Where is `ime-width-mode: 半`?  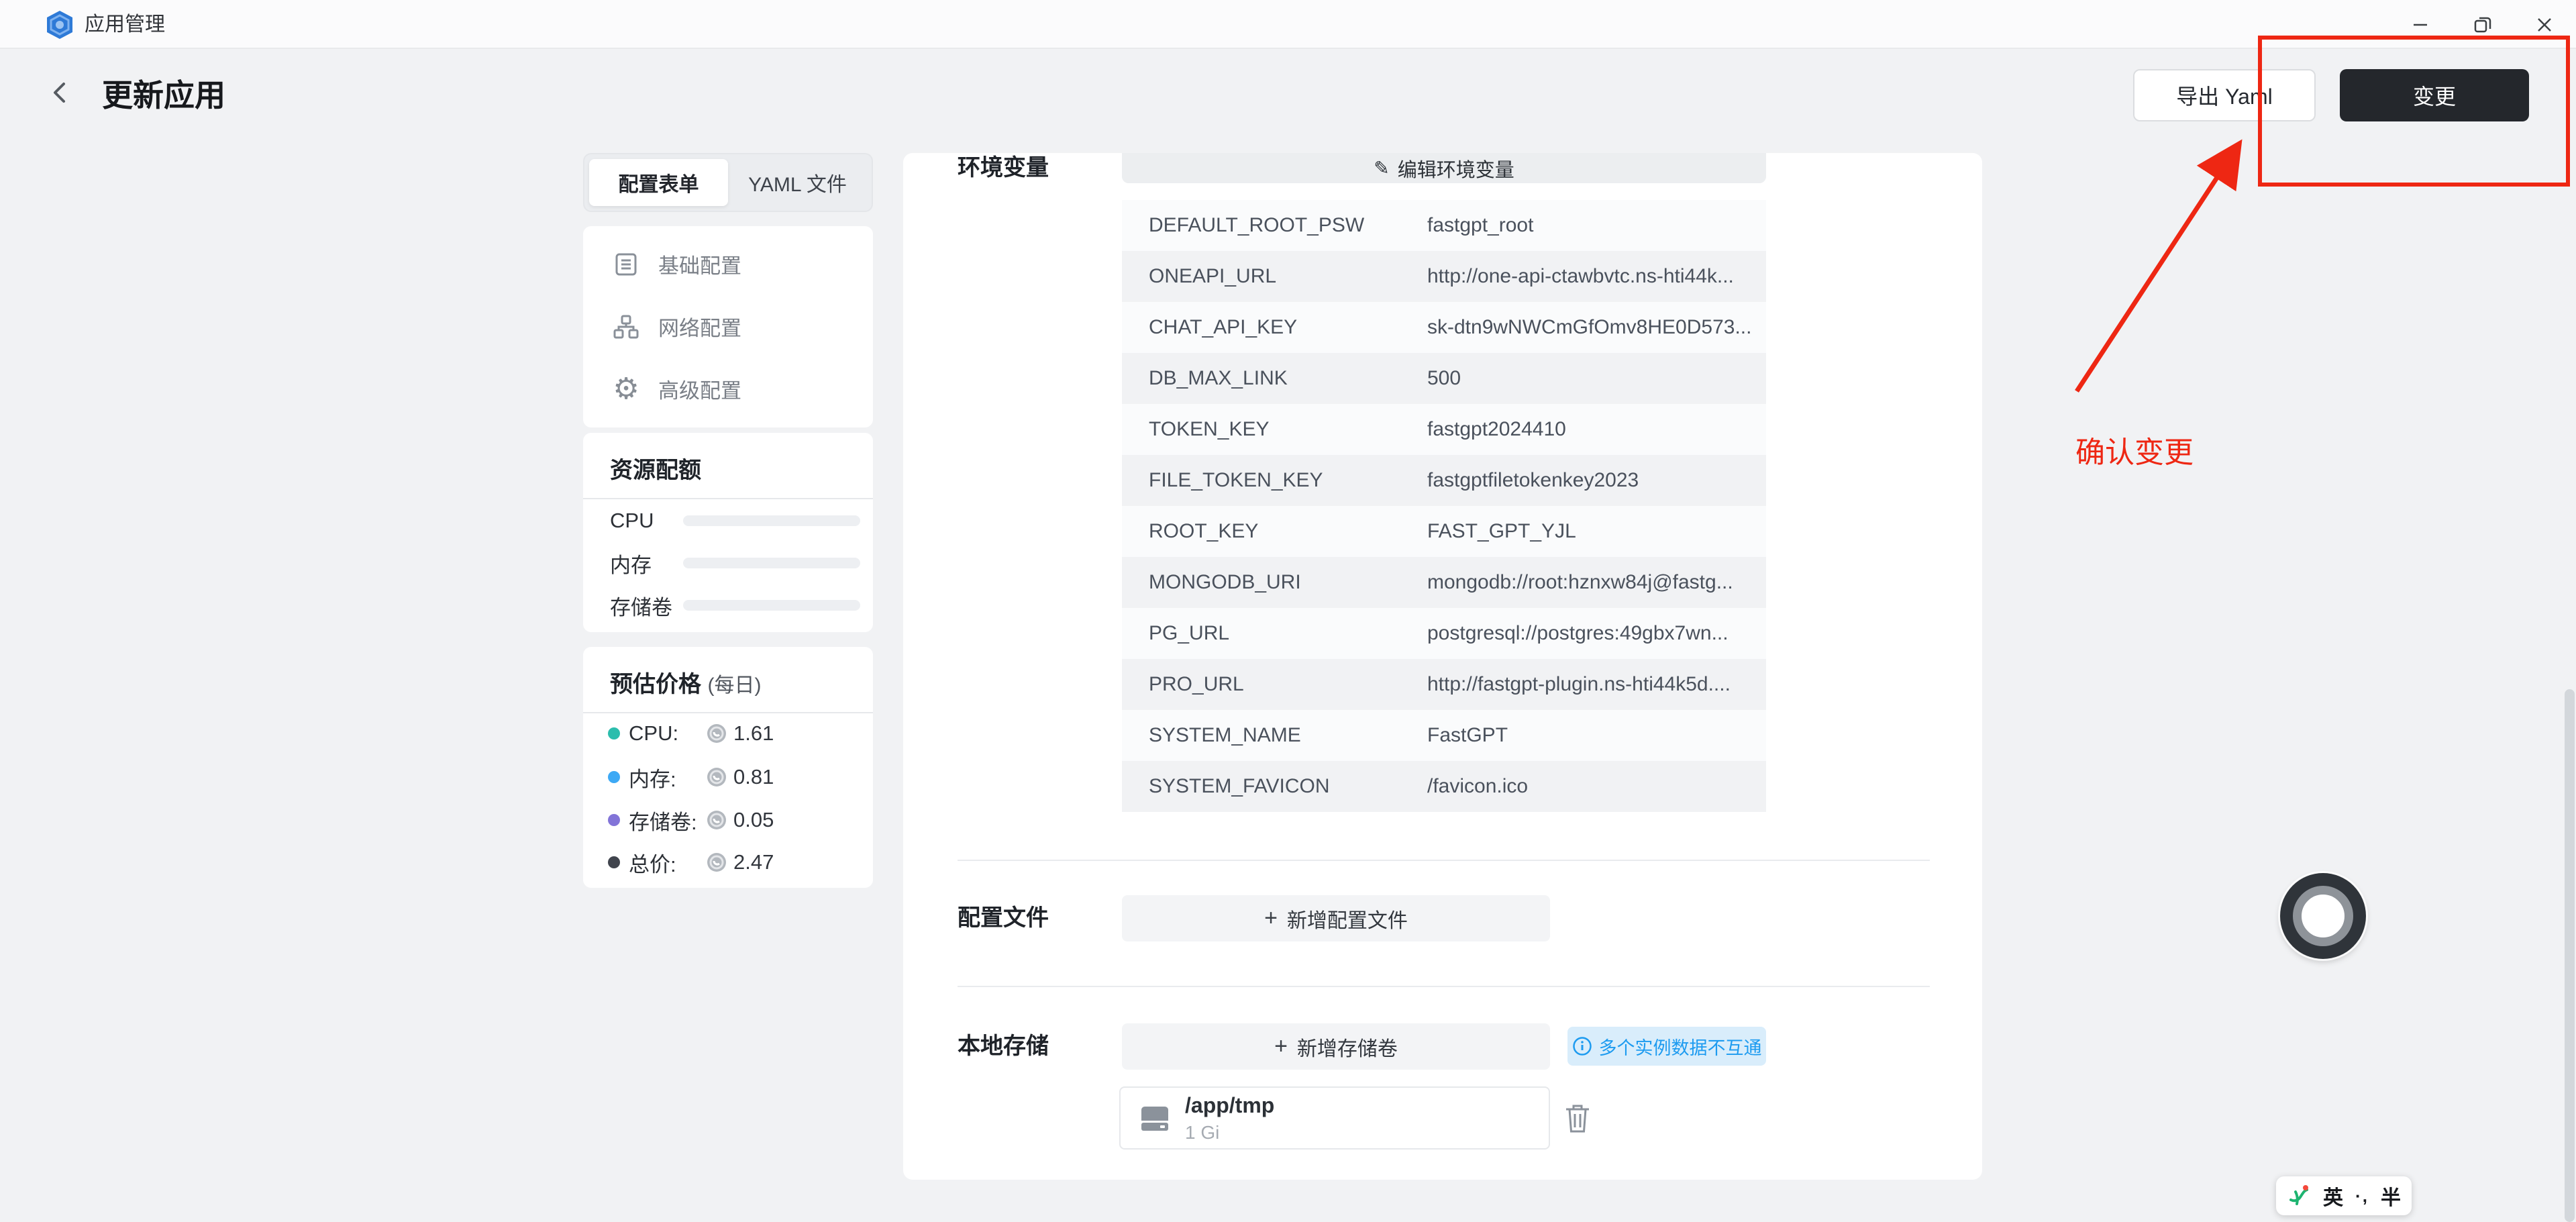
ime-width-mode: 半 is located at coordinates (2390, 1198).